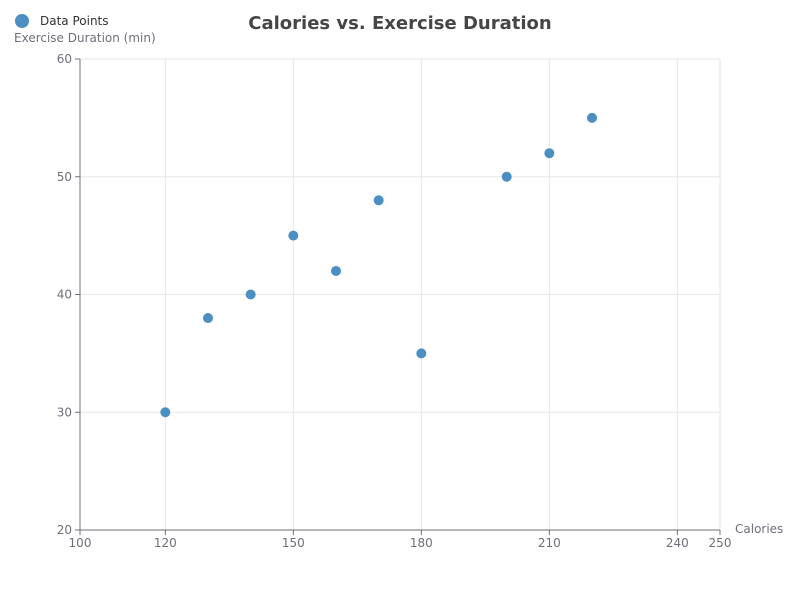 This screenshot has width=800, height=600. I want to click on x-tick-label: 100, so click(80, 543).